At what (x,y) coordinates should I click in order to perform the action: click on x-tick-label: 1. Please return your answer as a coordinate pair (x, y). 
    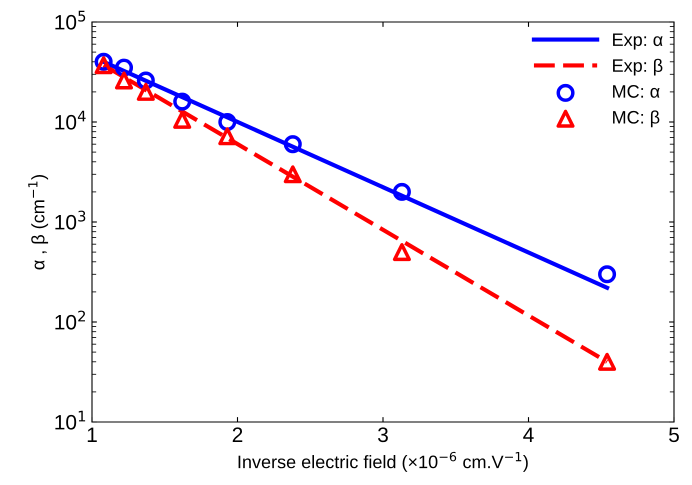
    Looking at the image, I should click on (92, 435).